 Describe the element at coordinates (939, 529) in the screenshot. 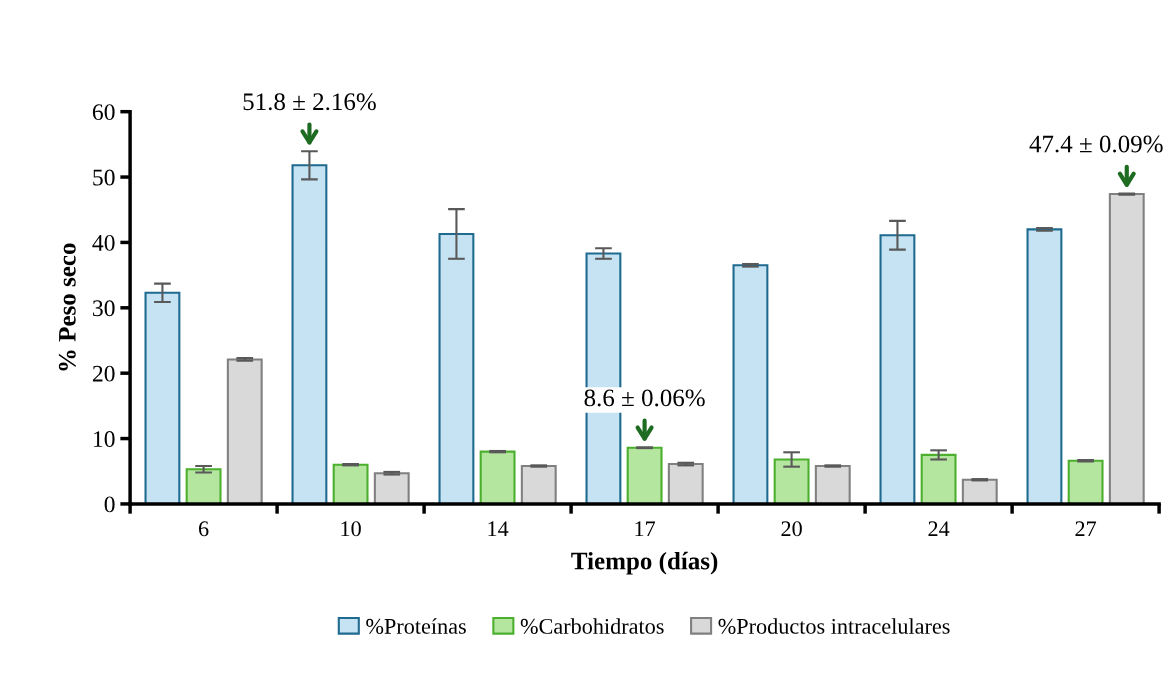

I see `x-tick-label: 24` at that location.